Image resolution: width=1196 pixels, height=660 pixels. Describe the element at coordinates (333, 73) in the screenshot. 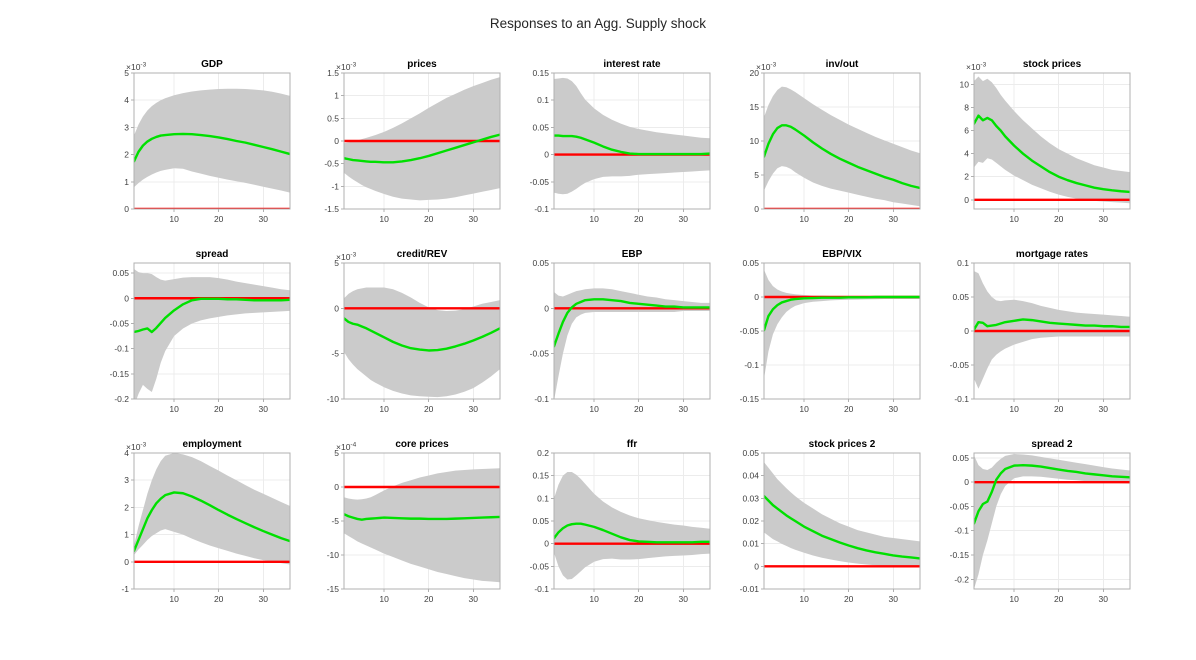

I see `y-tick-label: 1.5` at that location.